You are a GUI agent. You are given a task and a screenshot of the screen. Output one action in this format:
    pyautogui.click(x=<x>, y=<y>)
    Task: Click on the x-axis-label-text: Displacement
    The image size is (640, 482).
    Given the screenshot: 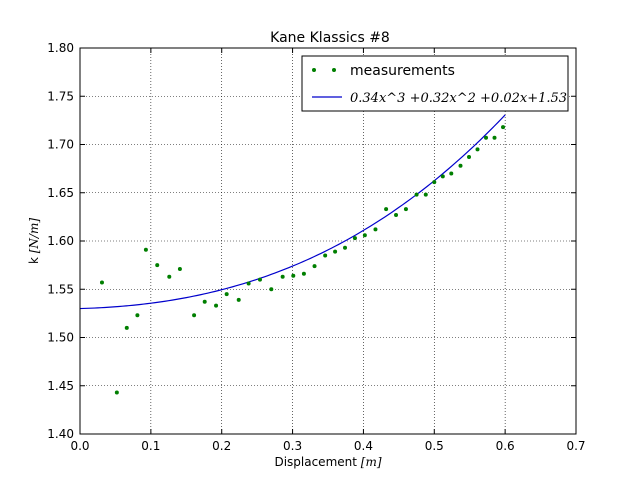 What is the action you would take?
    pyautogui.click(x=315, y=462)
    